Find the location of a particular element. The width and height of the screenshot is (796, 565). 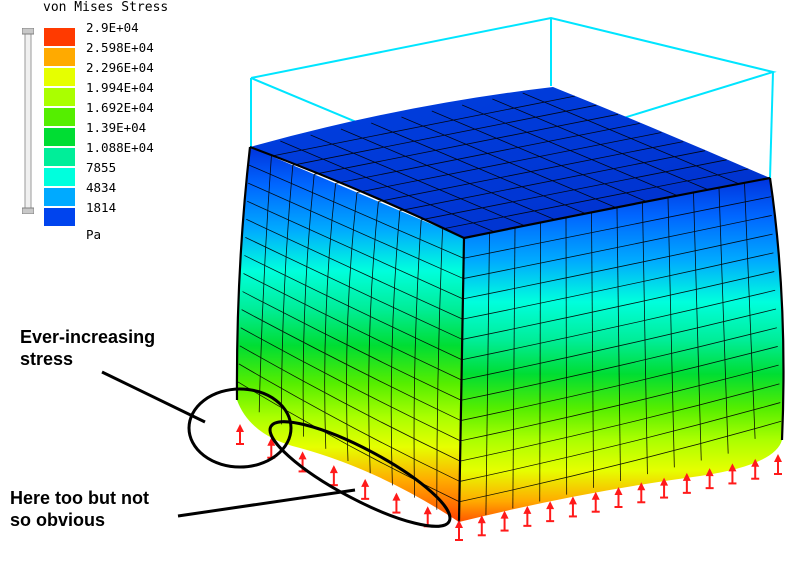

note-here-too: Here too but not so obvious is located at coordinates (79, 509).